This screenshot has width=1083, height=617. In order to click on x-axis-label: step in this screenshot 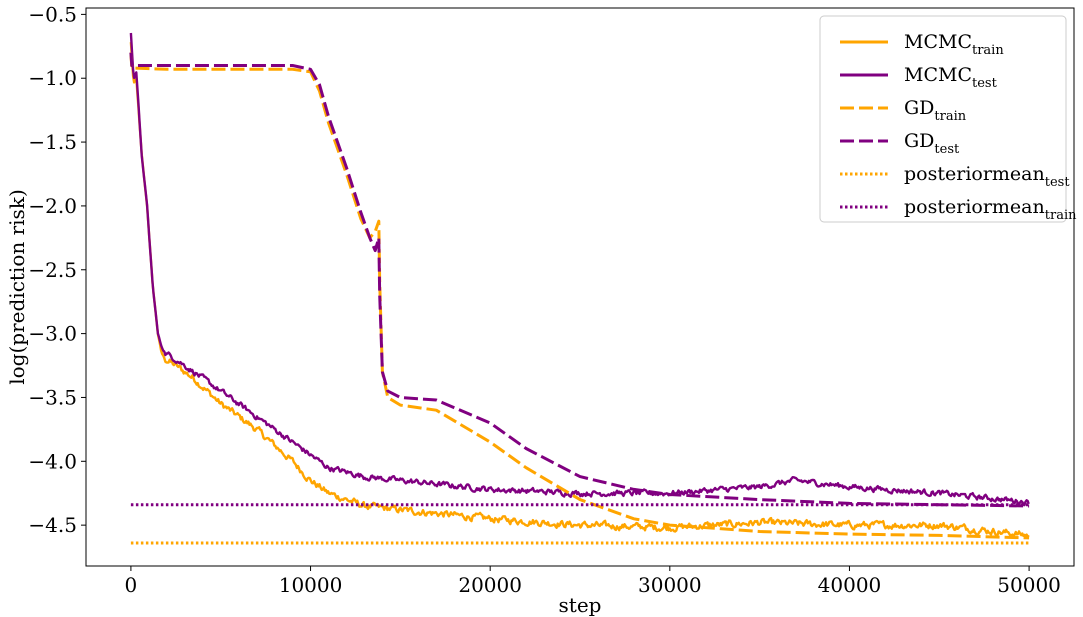, I will do `click(580, 605)`.